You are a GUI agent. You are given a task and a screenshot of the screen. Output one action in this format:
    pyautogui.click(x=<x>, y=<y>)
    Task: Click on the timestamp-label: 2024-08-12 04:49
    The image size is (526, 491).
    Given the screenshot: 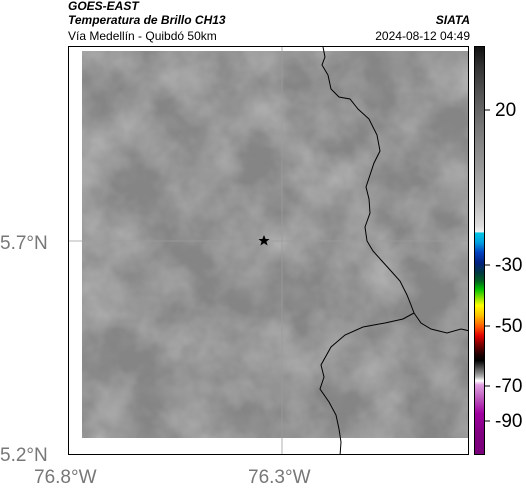 What is the action you would take?
    pyautogui.click(x=422, y=36)
    